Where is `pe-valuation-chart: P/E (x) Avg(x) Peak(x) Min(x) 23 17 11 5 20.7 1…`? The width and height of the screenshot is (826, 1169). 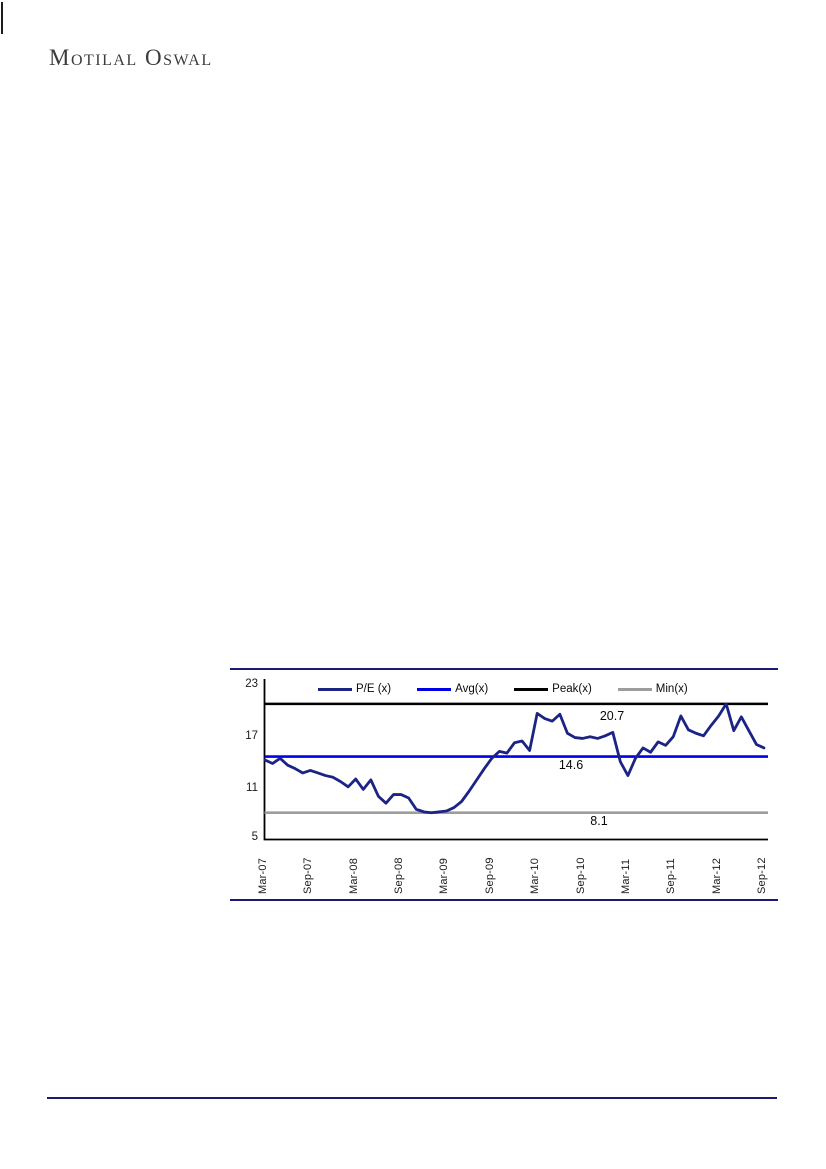 pe-valuation-chart: P/E (x) Avg(x) Peak(x) Min(x) 23 17 11 5 20.7 1… is located at coordinates (504, 785).